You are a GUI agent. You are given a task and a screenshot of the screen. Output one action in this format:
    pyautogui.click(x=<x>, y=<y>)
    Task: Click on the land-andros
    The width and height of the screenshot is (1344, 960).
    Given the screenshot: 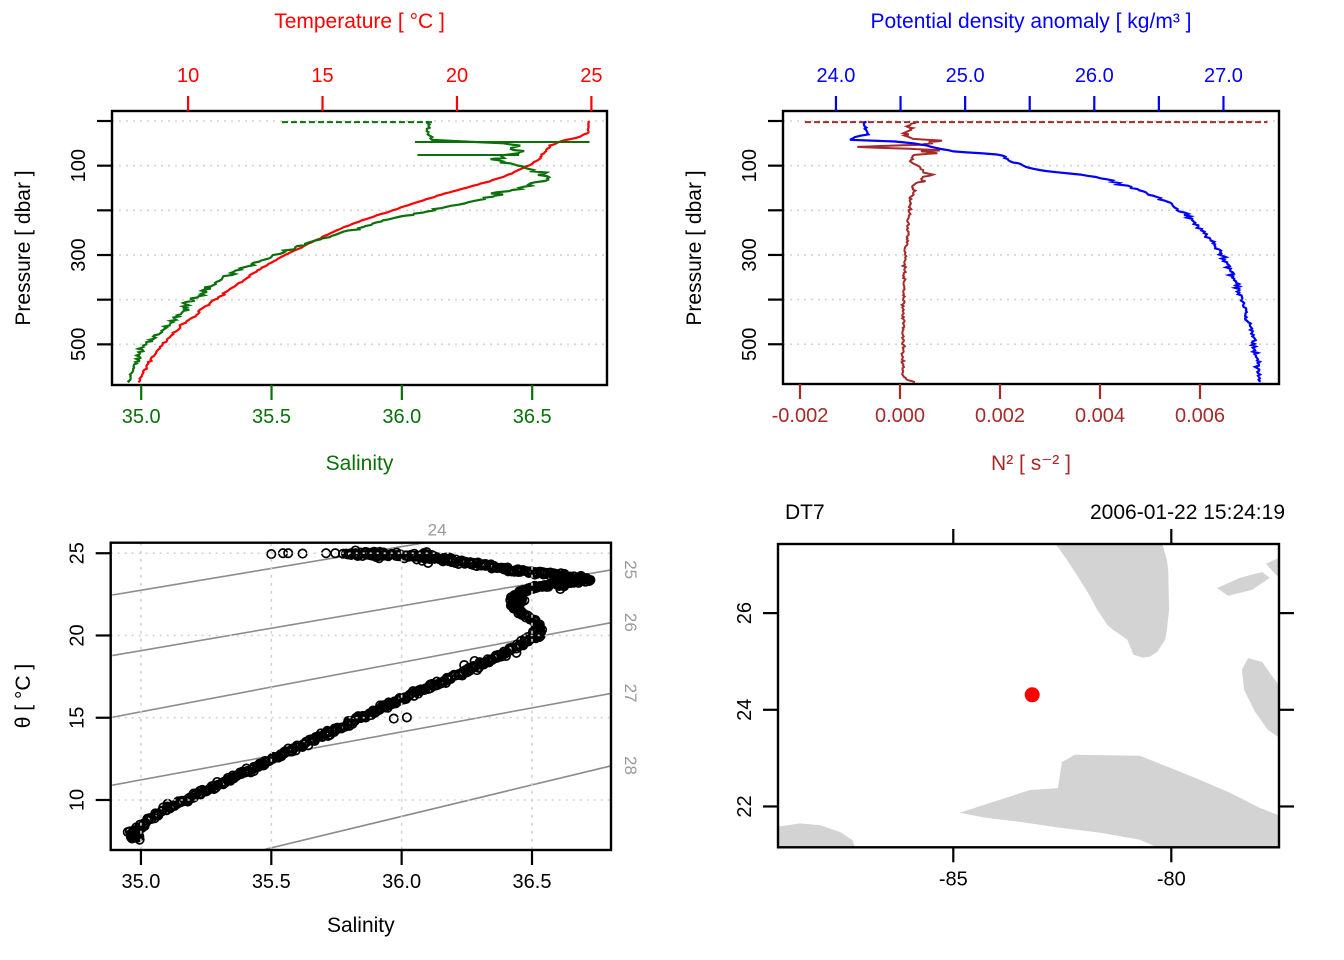 What is the action you would take?
    pyautogui.click(x=1260, y=698)
    